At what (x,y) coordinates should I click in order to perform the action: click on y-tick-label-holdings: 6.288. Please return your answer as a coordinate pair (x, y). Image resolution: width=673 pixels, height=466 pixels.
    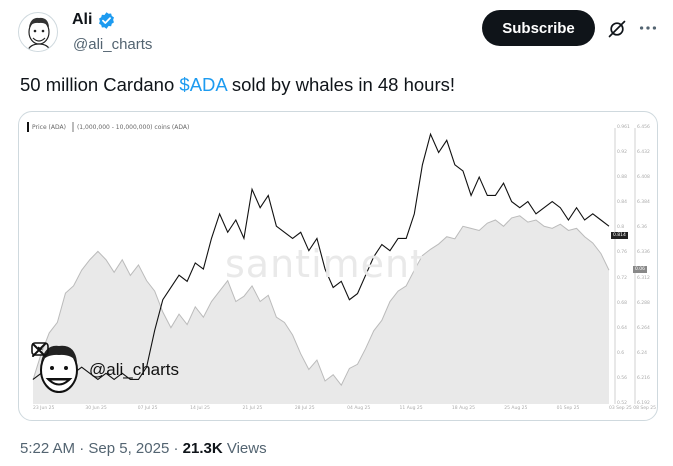
    Looking at the image, I should click on (643, 303).